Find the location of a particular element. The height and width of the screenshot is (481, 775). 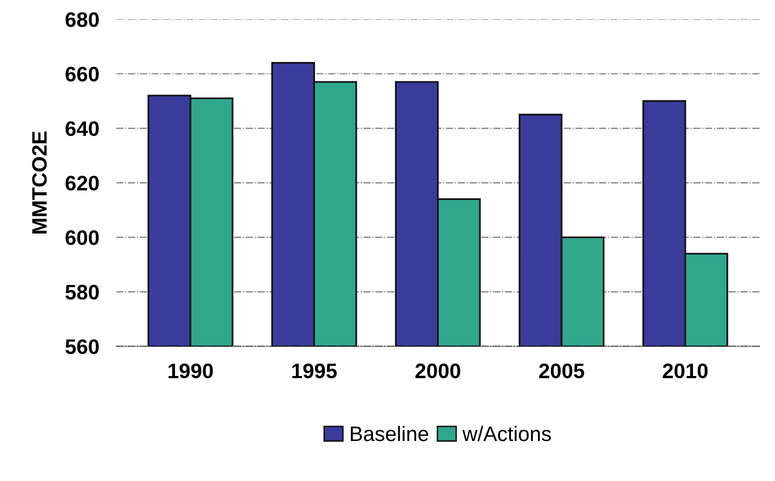

x-tick-label: 2005 is located at coordinates (561, 371).